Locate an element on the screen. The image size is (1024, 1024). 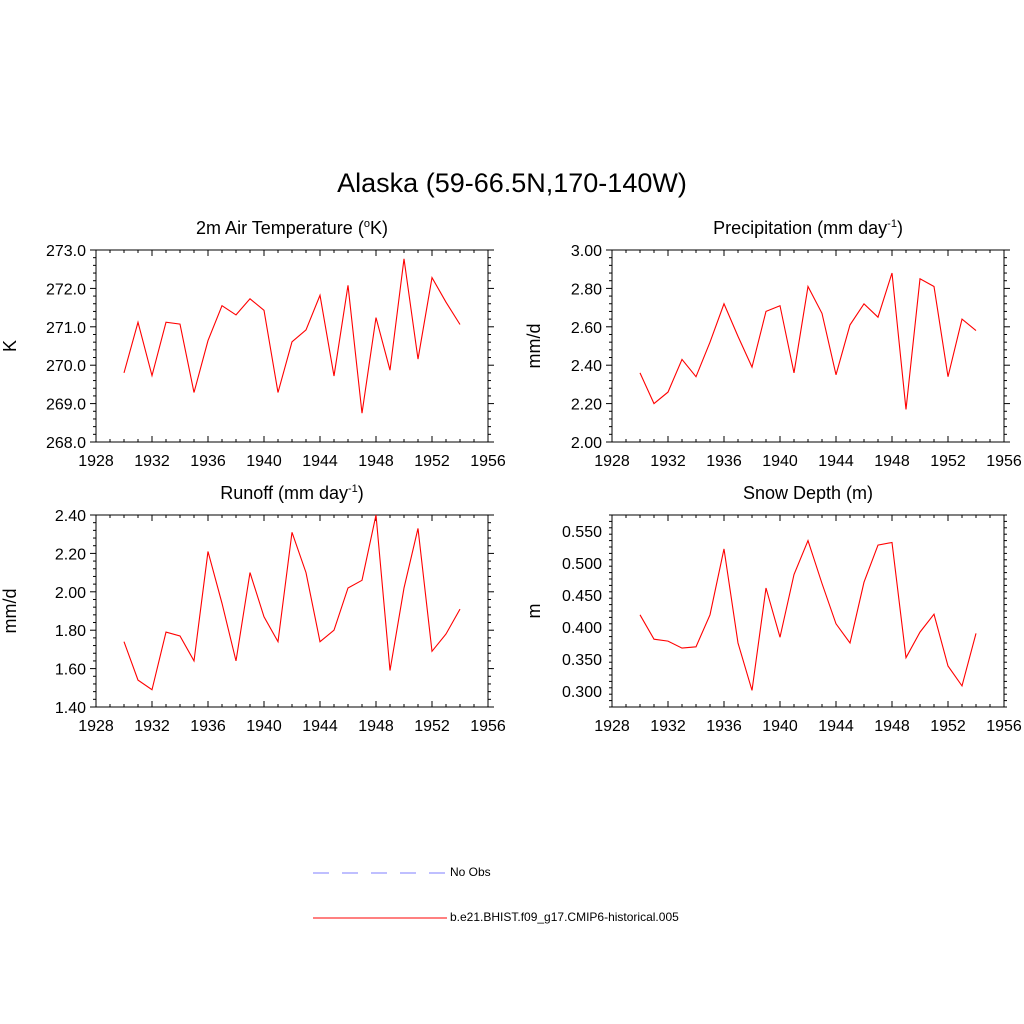
precipitation-x-tick-label: 1928 is located at coordinates (612, 461).